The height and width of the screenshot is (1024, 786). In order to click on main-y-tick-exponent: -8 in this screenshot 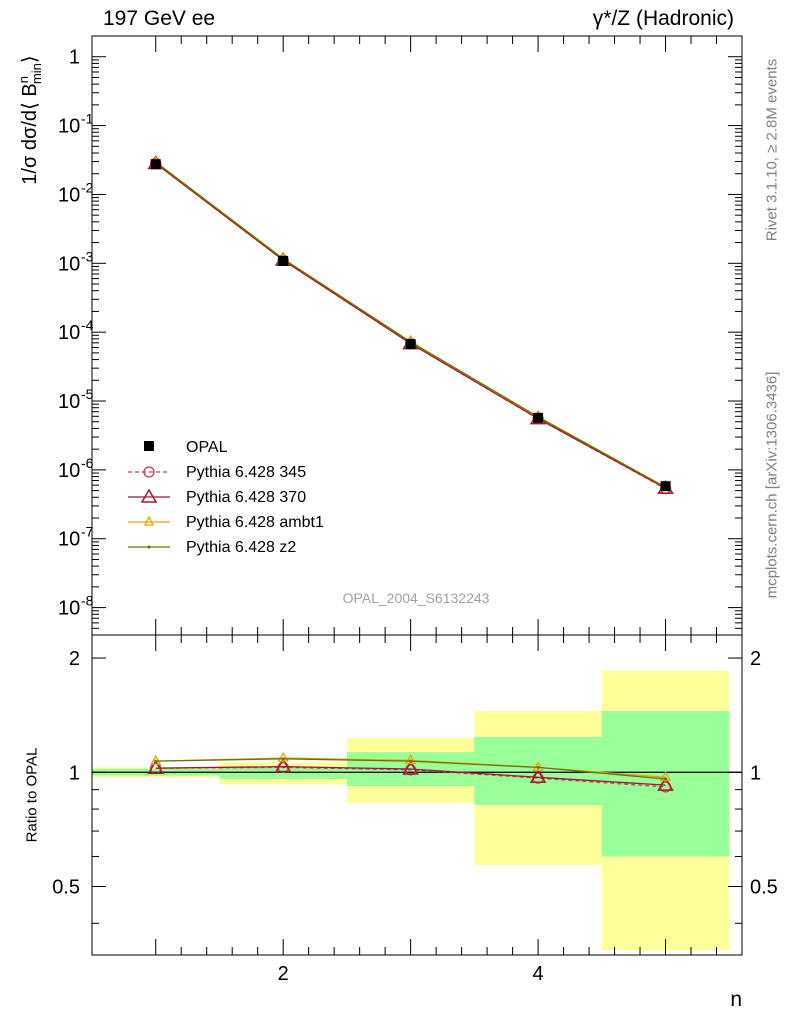, I will do `click(87, 601)`.